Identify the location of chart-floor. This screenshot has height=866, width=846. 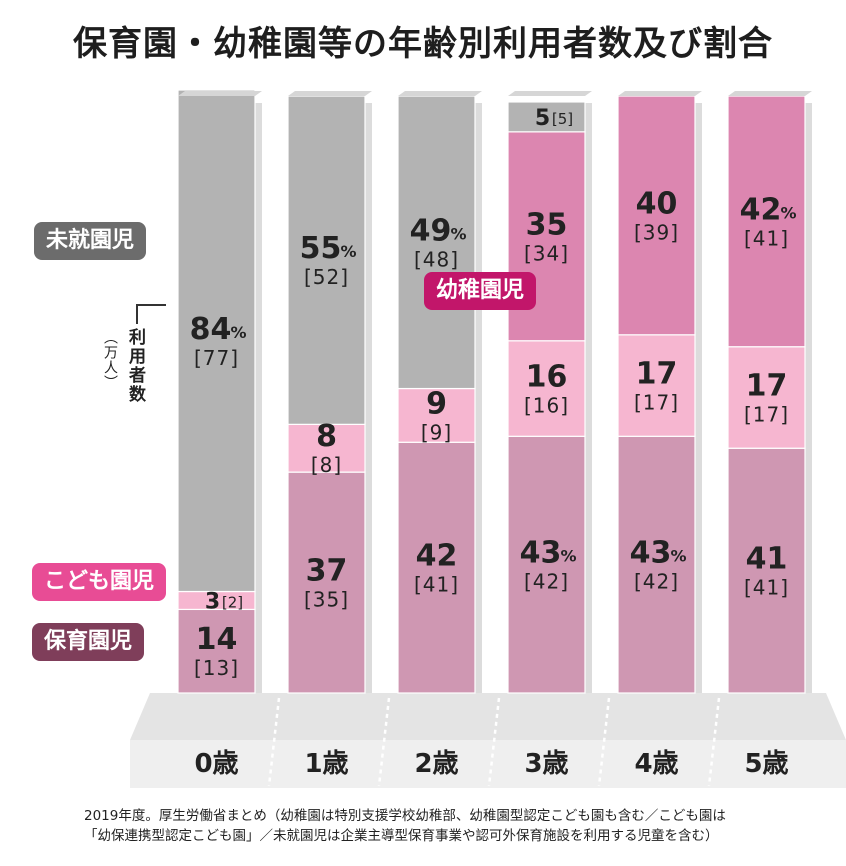
(488, 740).